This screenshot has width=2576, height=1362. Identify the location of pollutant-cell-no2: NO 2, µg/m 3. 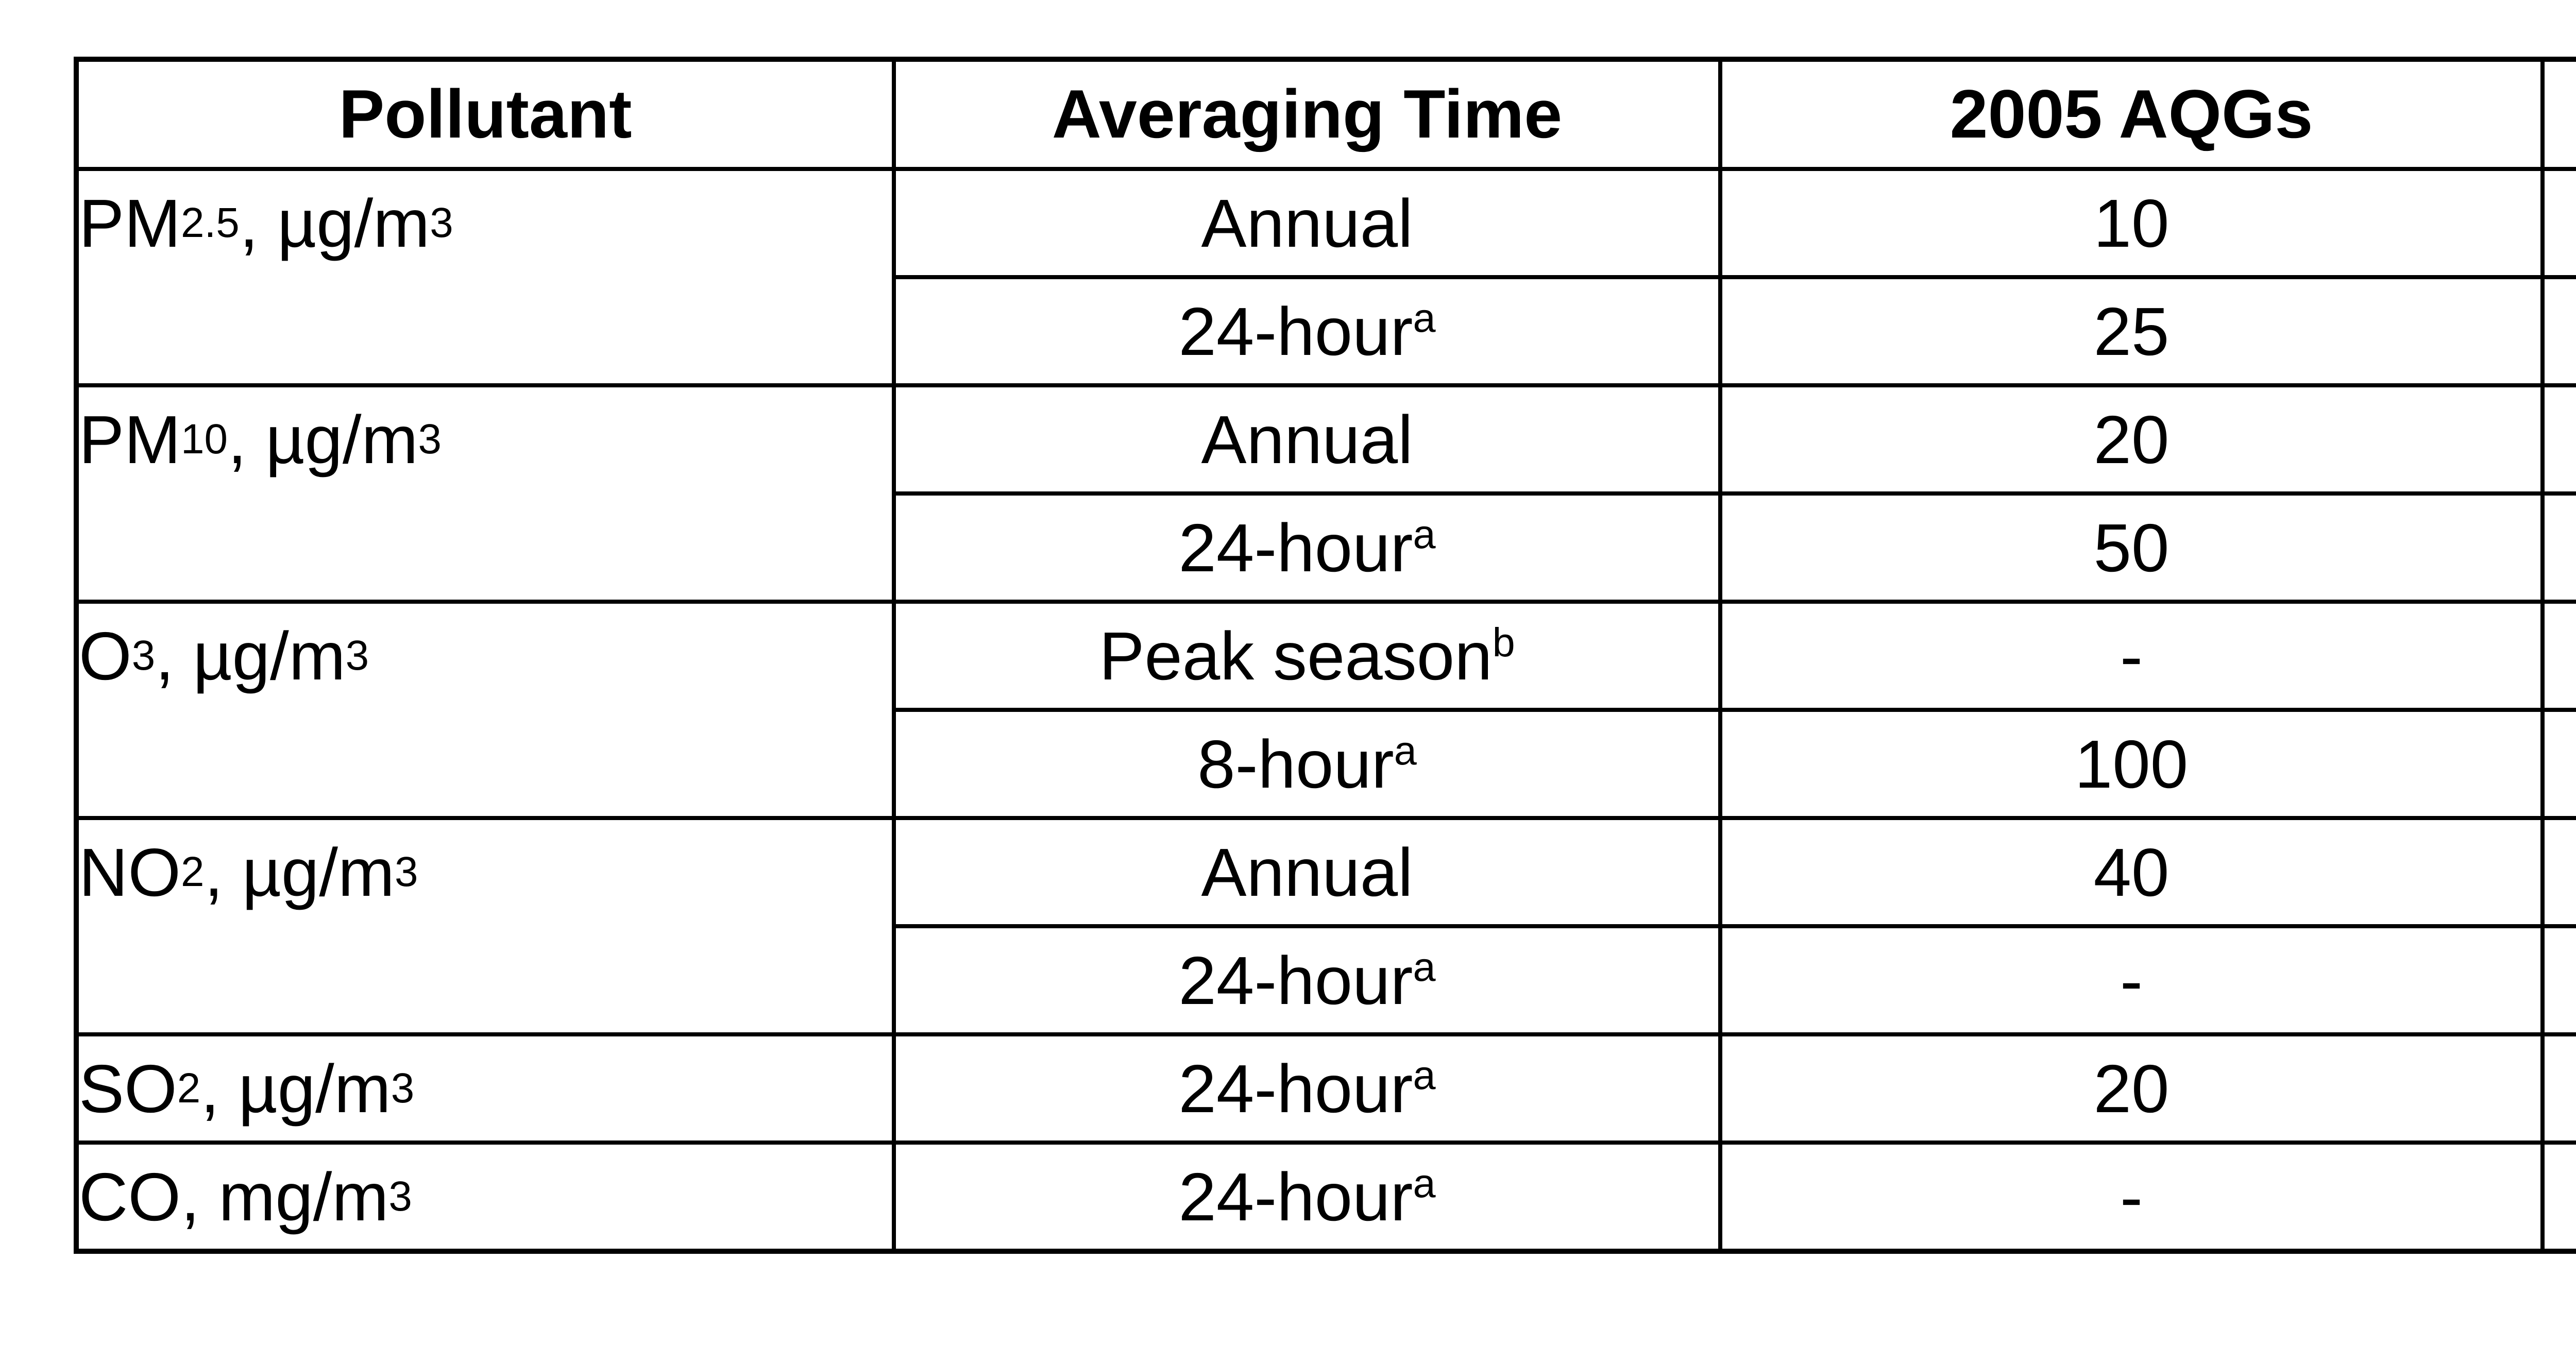
(485, 926).